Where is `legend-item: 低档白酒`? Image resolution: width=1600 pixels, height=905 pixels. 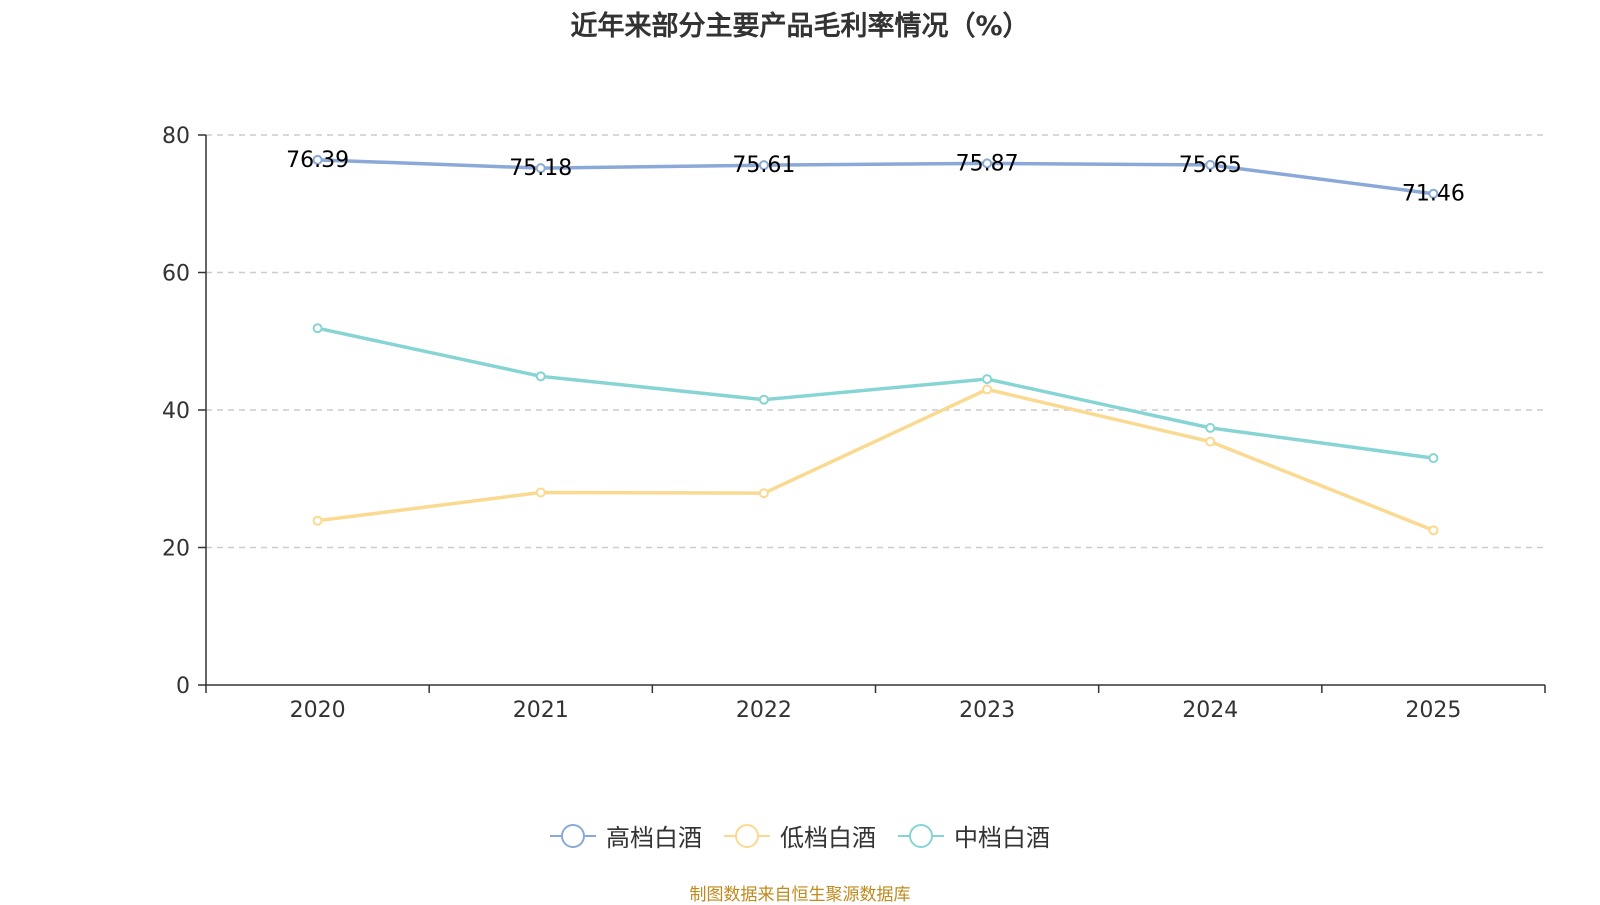 legend-item: 低档白酒 is located at coordinates (800, 835).